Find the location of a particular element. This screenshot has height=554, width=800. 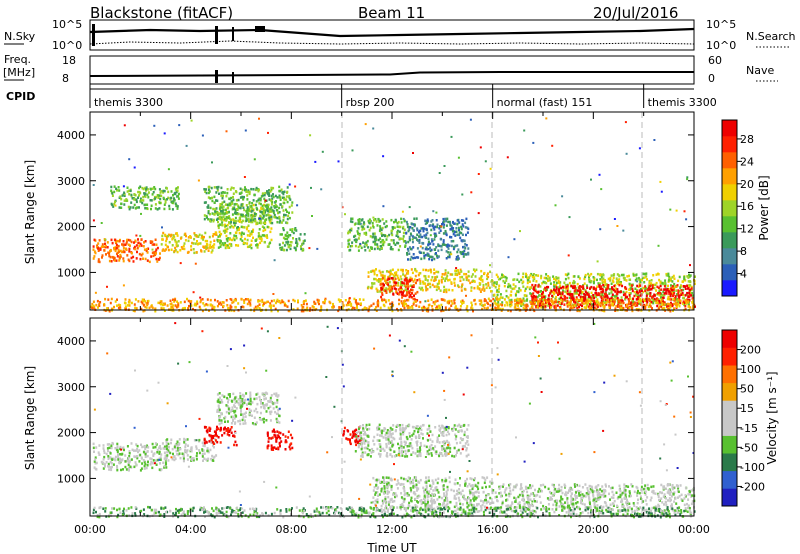

nsky-spike is located at coordinates (260, 29).